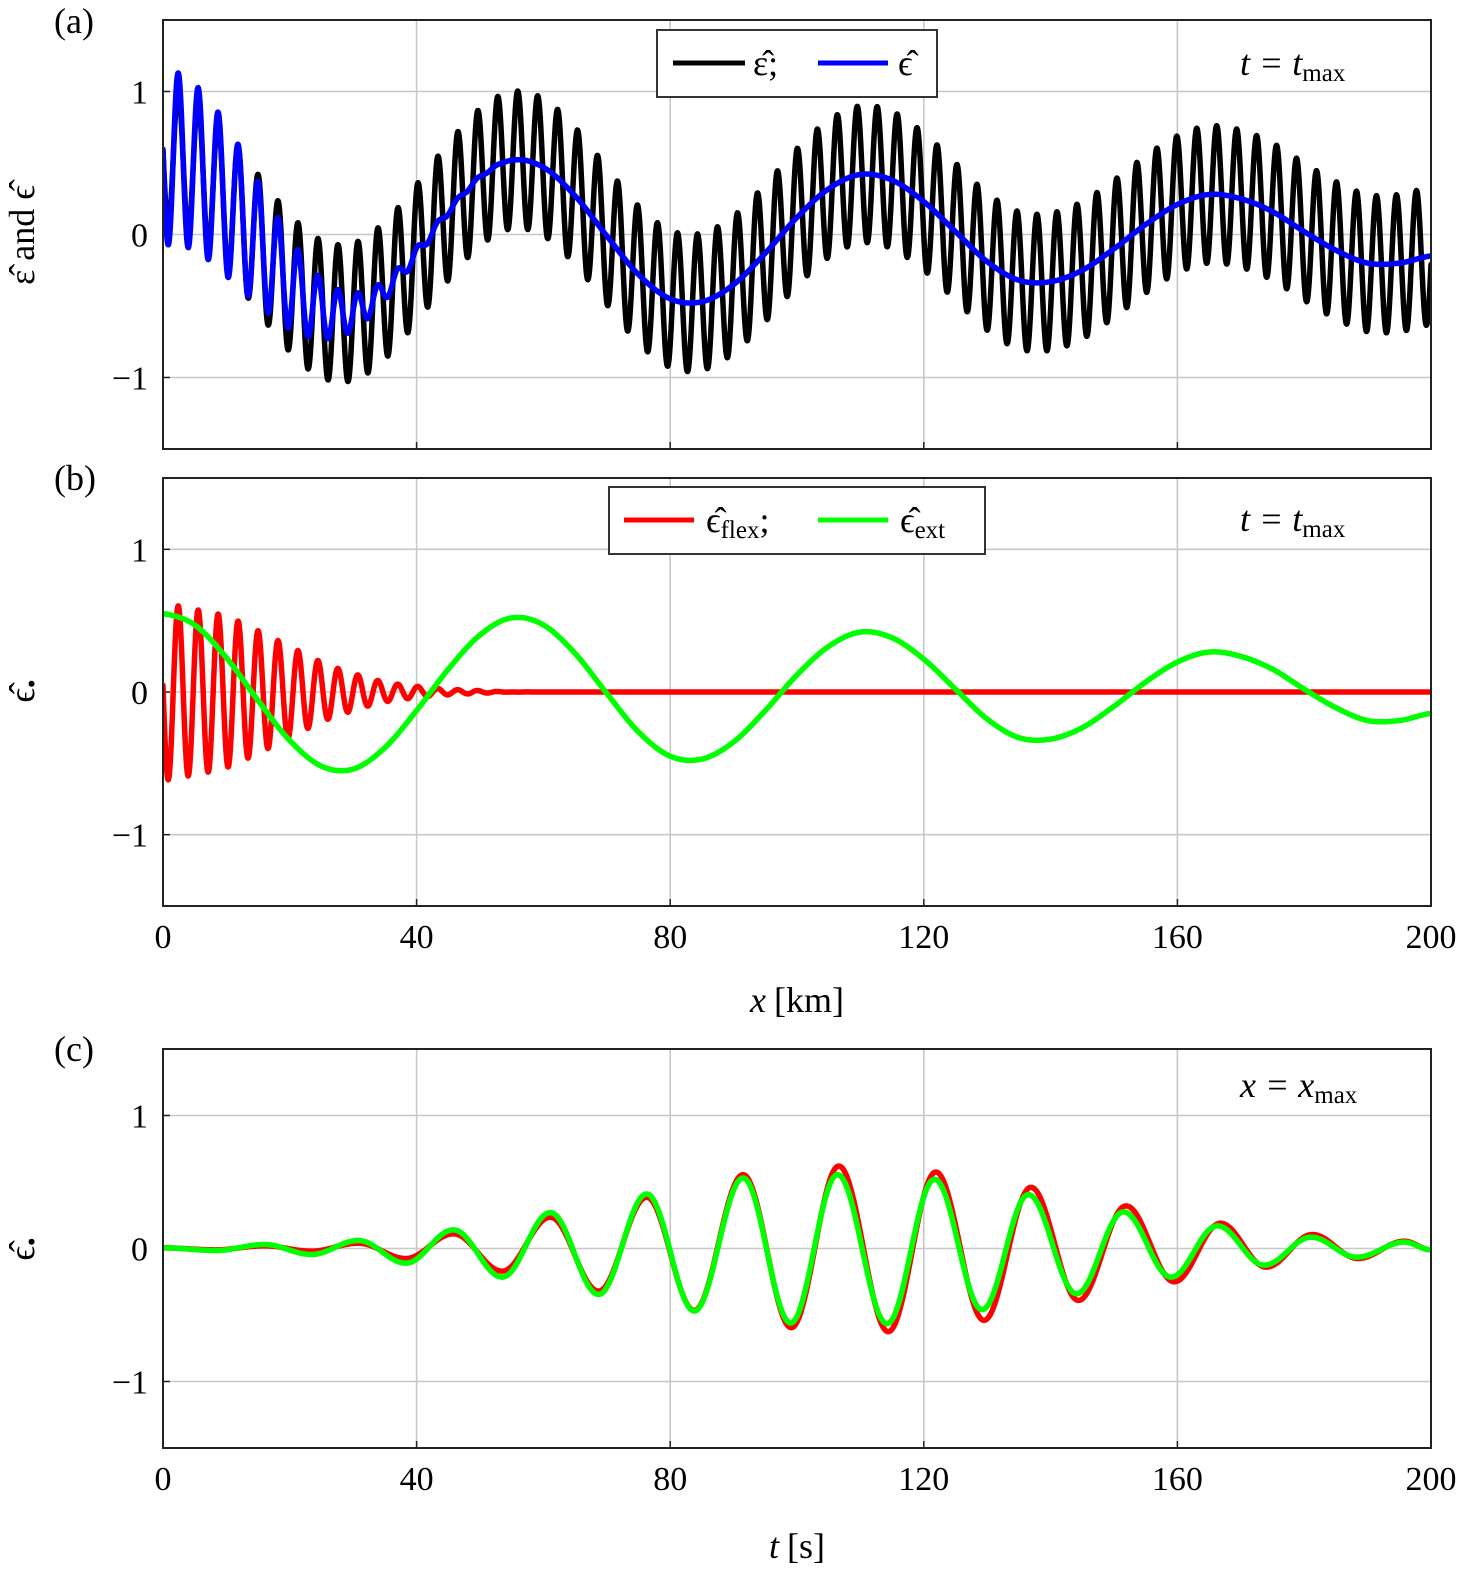 The width and height of the screenshot is (1469, 1575). I want to click on annotation-c: x = xmax, so click(1298, 1087).